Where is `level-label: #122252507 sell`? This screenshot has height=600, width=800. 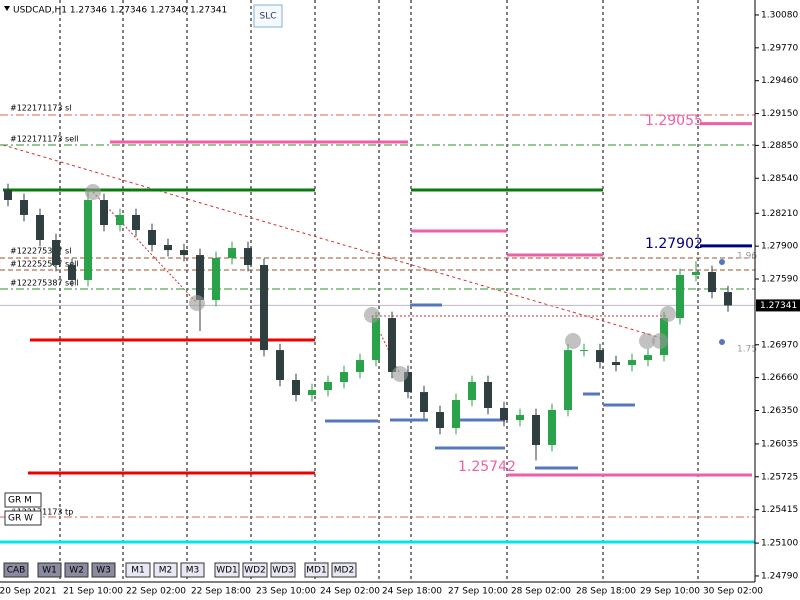
level-label: #122252507 sell is located at coordinates (44, 264).